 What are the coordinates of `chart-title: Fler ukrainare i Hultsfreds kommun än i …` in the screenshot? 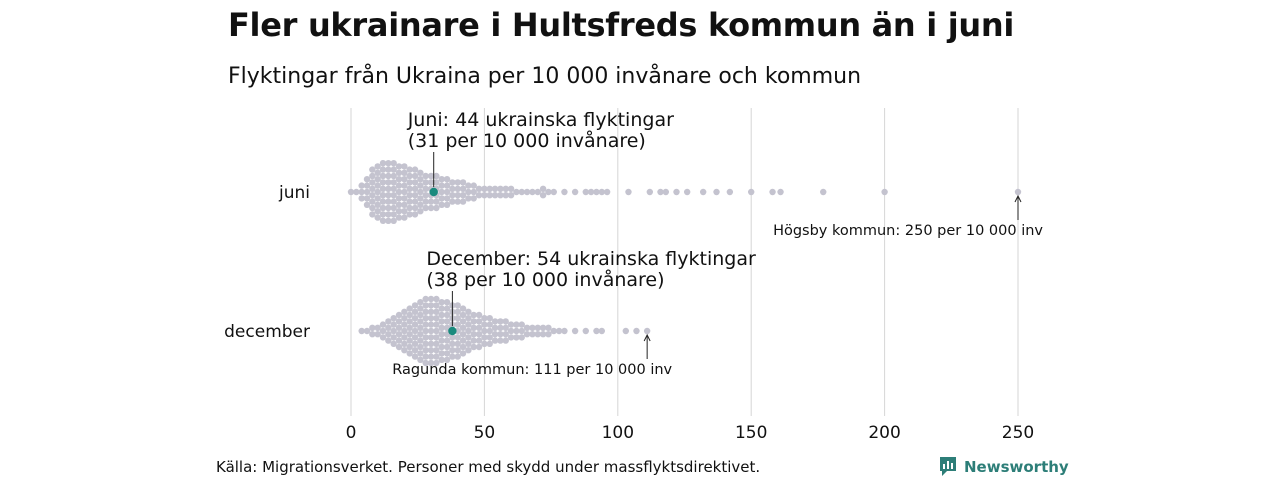 It's located at (621, 25).